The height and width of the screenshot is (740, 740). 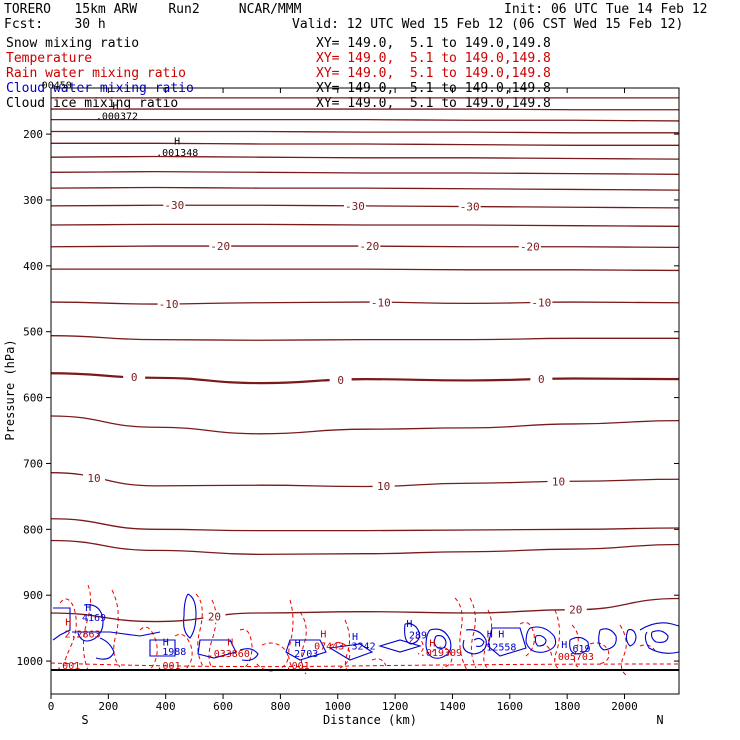 I want to click on max-value-label: 1988, so click(x=174, y=652).